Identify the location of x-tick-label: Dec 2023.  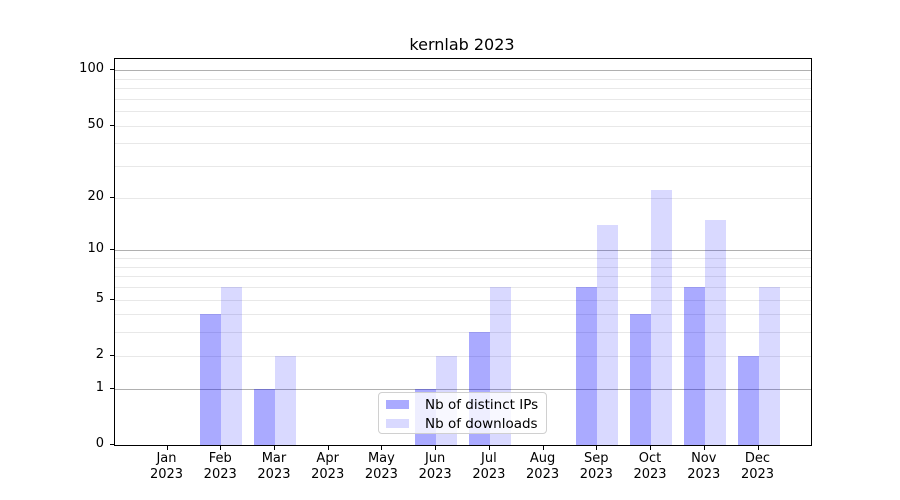
(757, 466).